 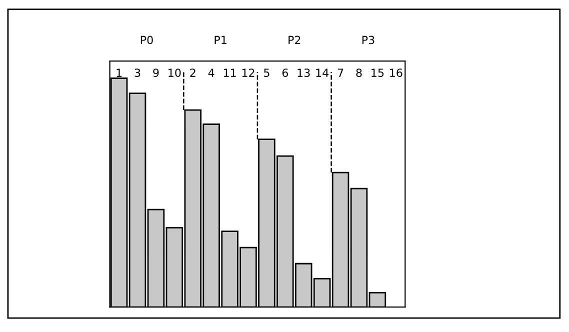 What do you see at coordinates (174, 72) in the screenshot?
I see `x-tick-label: 10` at bounding box center [174, 72].